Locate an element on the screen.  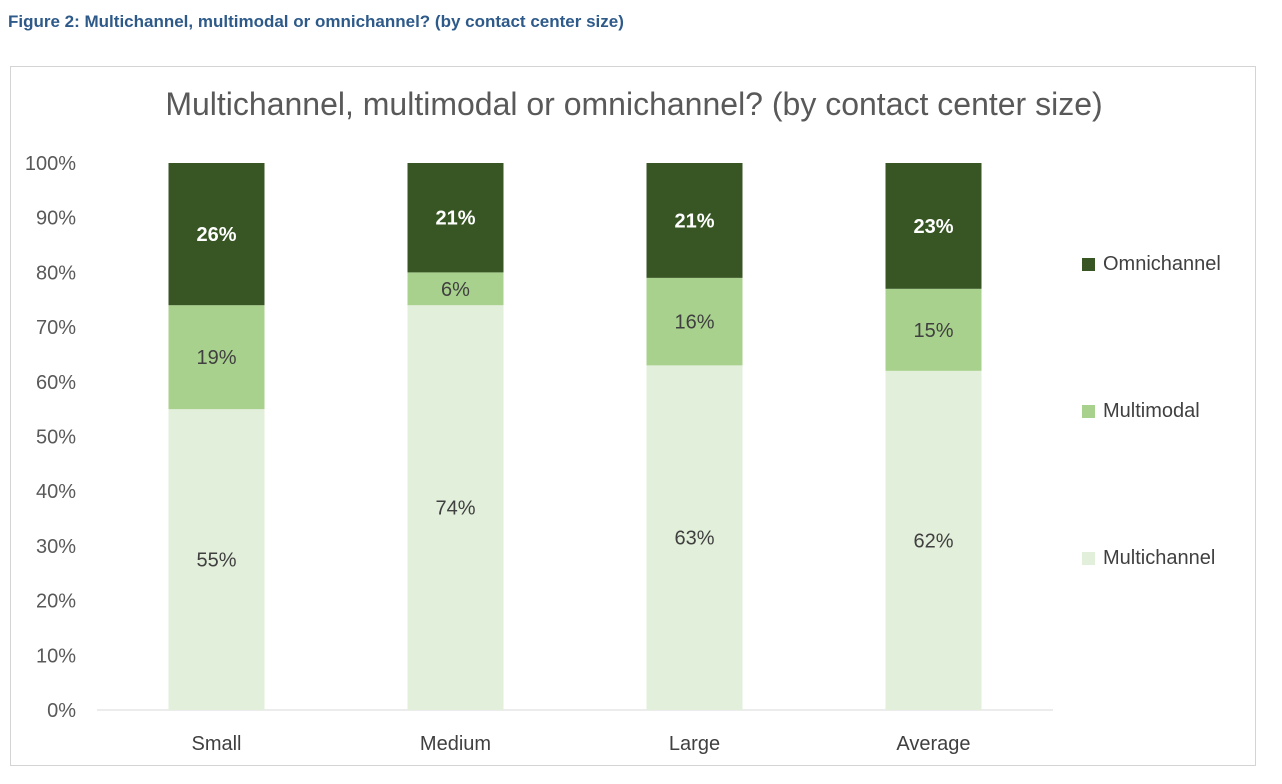
data-label: 74% is located at coordinates (455, 509).